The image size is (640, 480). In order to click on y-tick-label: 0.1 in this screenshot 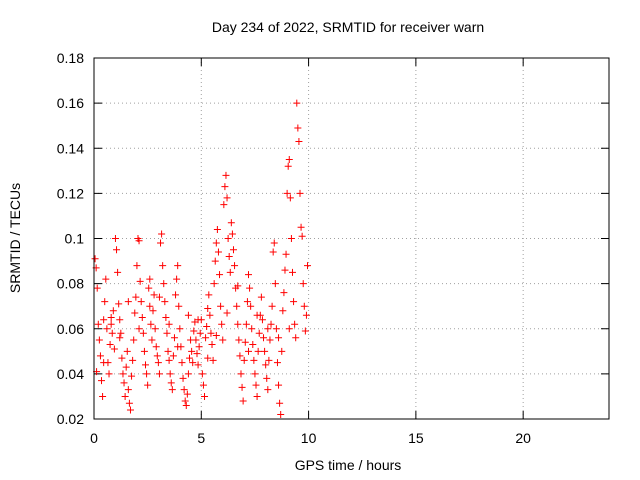, I will do `click(75, 239)`.